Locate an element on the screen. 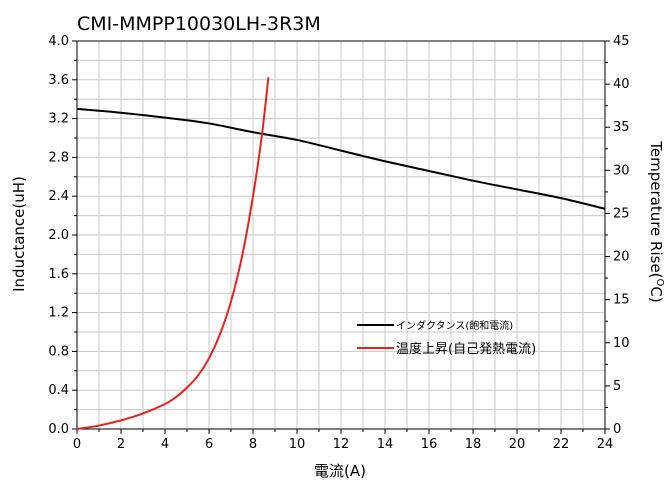 The image size is (672, 491). y-right-axis-title-main: Temperature Rise( is located at coordinates (656, 209).